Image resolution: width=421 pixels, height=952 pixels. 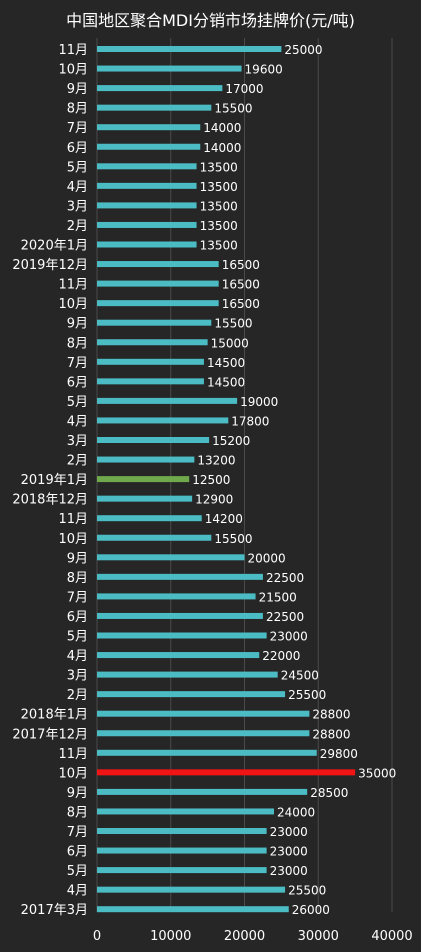 What do you see at coordinates (77, 597) in the screenshot?
I see `category-label-28: 7月` at bounding box center [77, 597].